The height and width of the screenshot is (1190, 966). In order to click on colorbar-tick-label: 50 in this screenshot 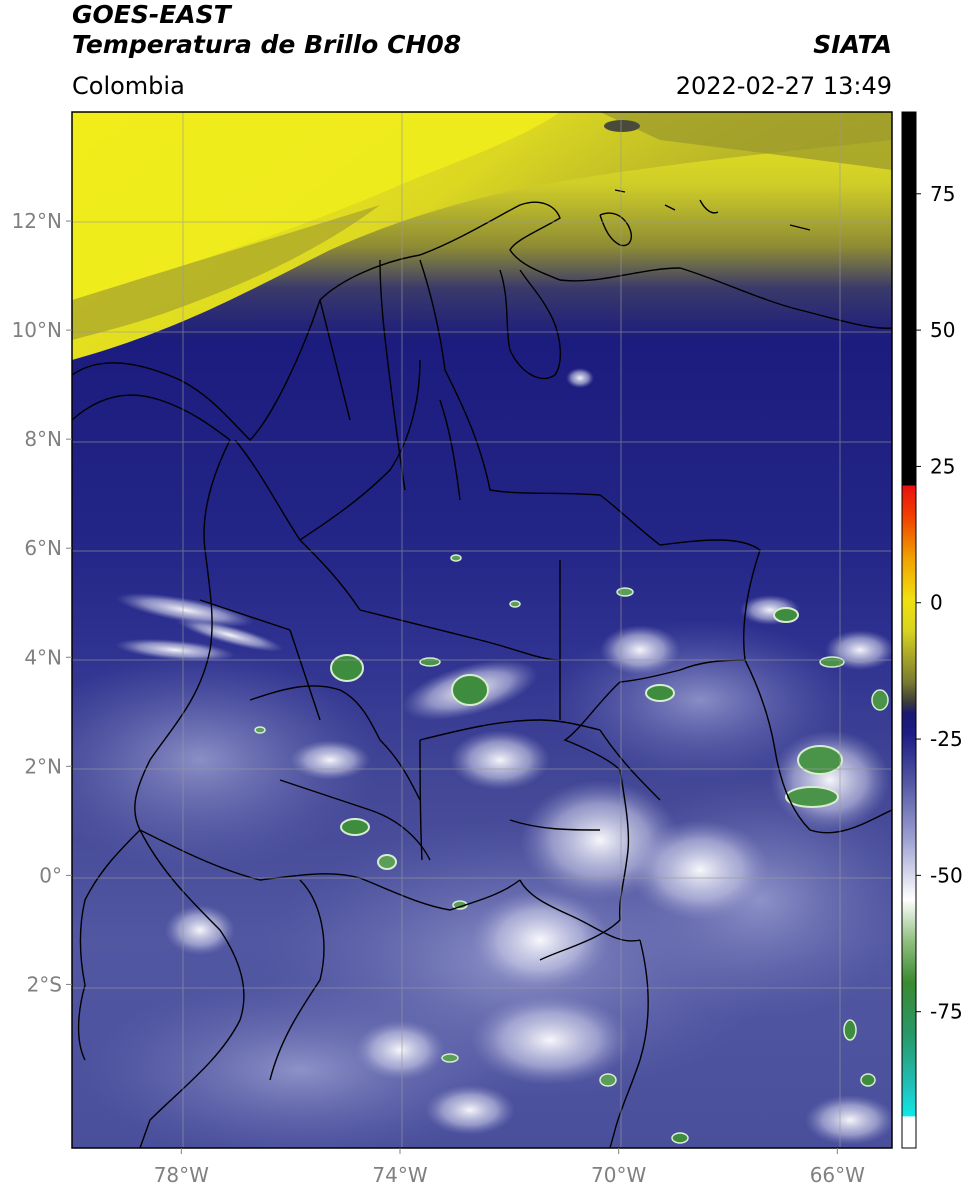, I will do `click(942, 330)`.